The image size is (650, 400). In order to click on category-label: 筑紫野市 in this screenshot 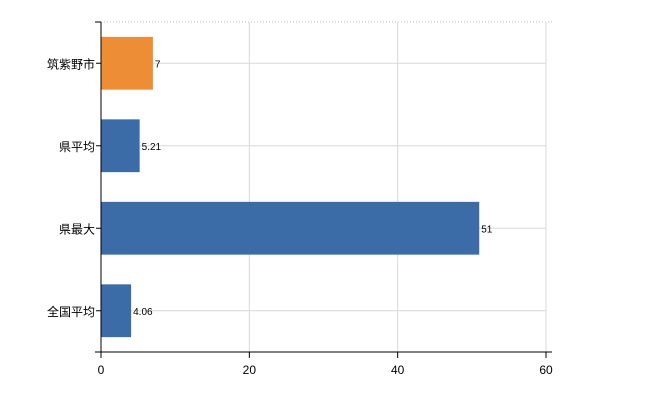, I will do `click(71, 63)`.